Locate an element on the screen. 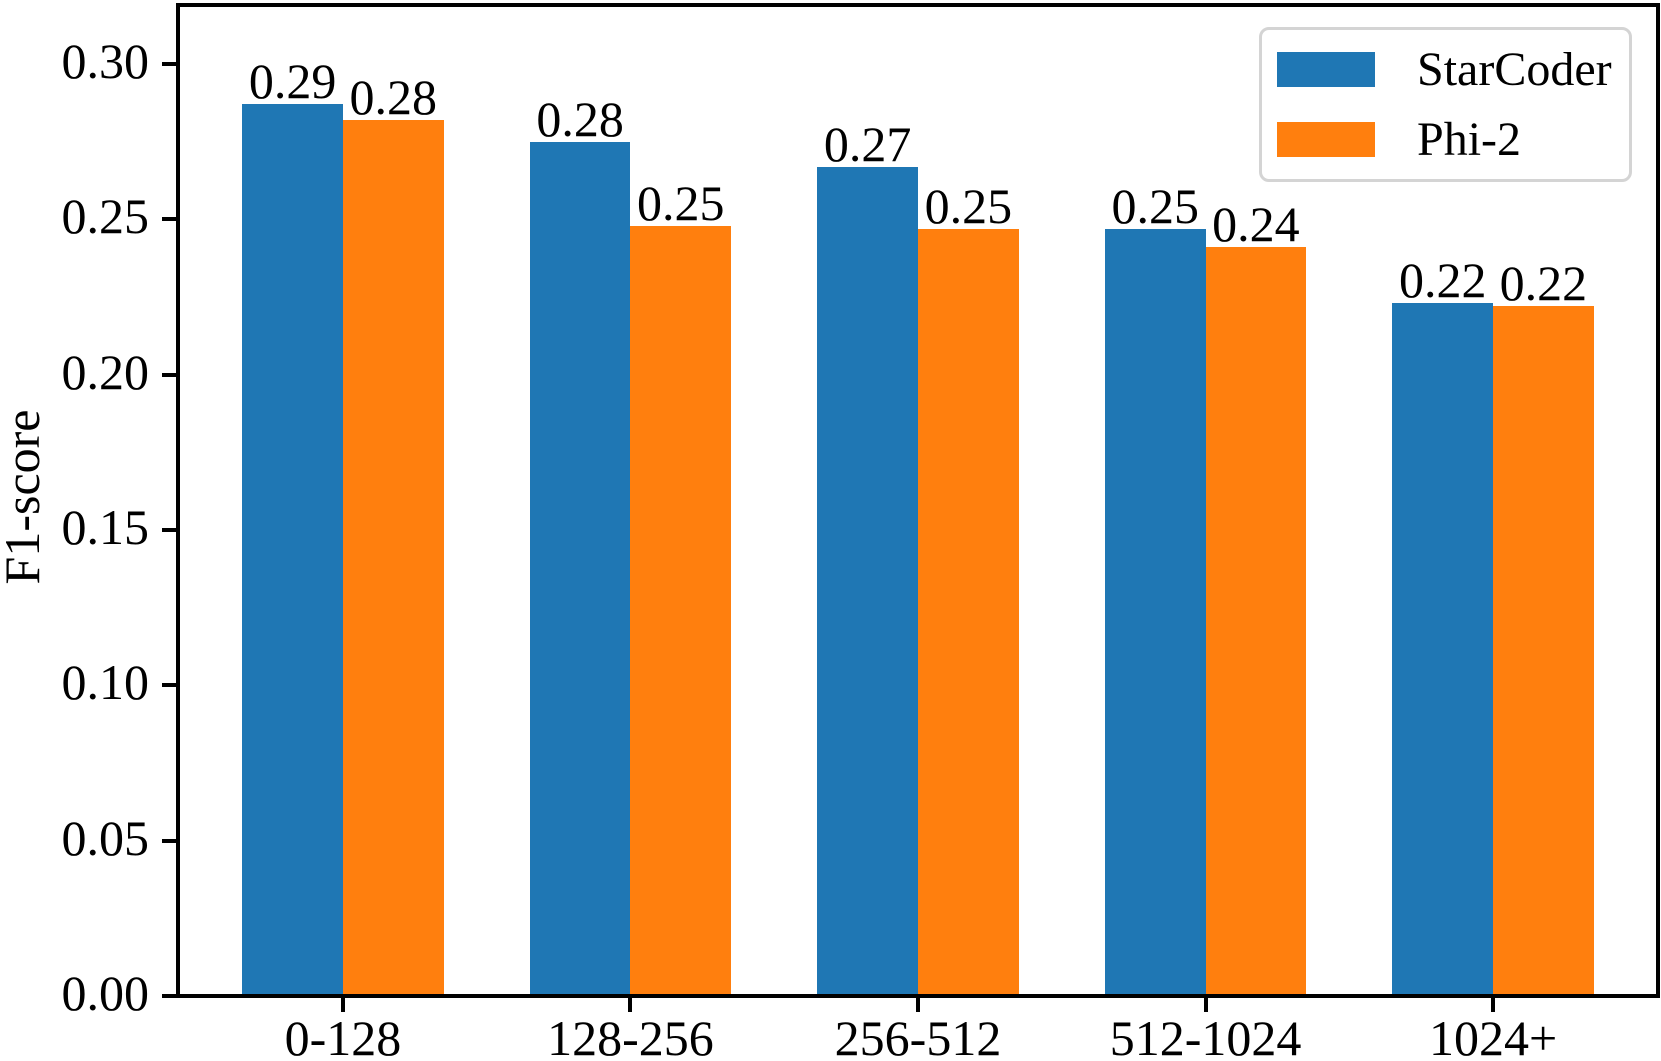 The height and width of the screenshot is (1061, 1661). y-tick-label-0.25: 0.25 is located at coordinates (105, 216).